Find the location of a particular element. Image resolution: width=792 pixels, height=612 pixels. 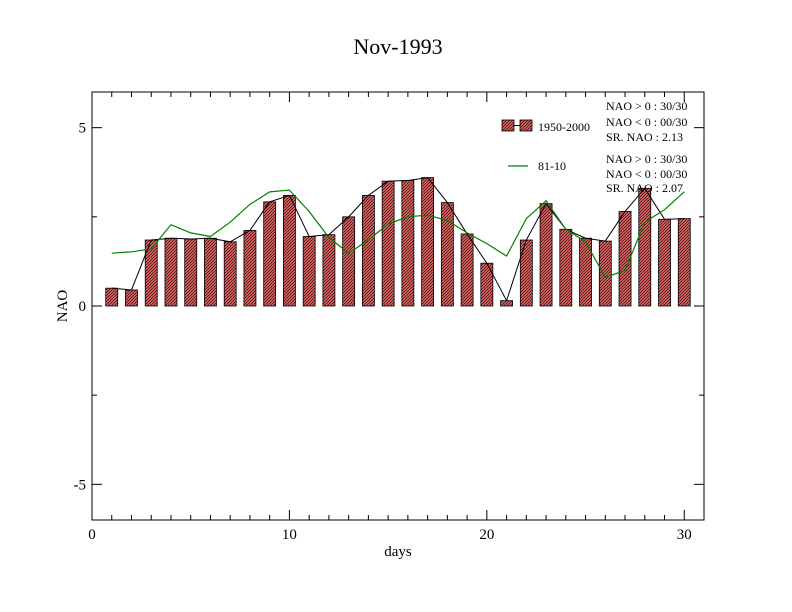

y-tick-label: 5 is located at coordinates (83, 129).